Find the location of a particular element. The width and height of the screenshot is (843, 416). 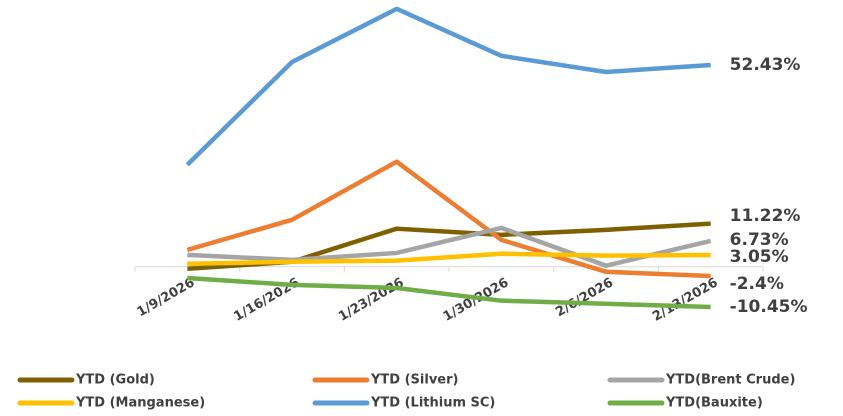

data-label: -10.45% is located at coordinates (769, 307).